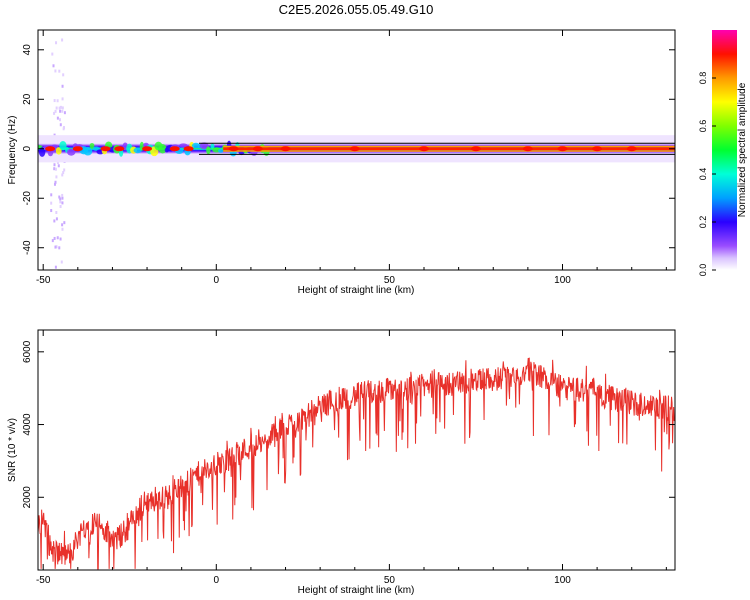 The height and width of the screenshot is (600, 750). What do you see at coordinates (43, 580) in the screenshot?
I see `snr-x-tick-label: -50` at bounding box center [43, 580].